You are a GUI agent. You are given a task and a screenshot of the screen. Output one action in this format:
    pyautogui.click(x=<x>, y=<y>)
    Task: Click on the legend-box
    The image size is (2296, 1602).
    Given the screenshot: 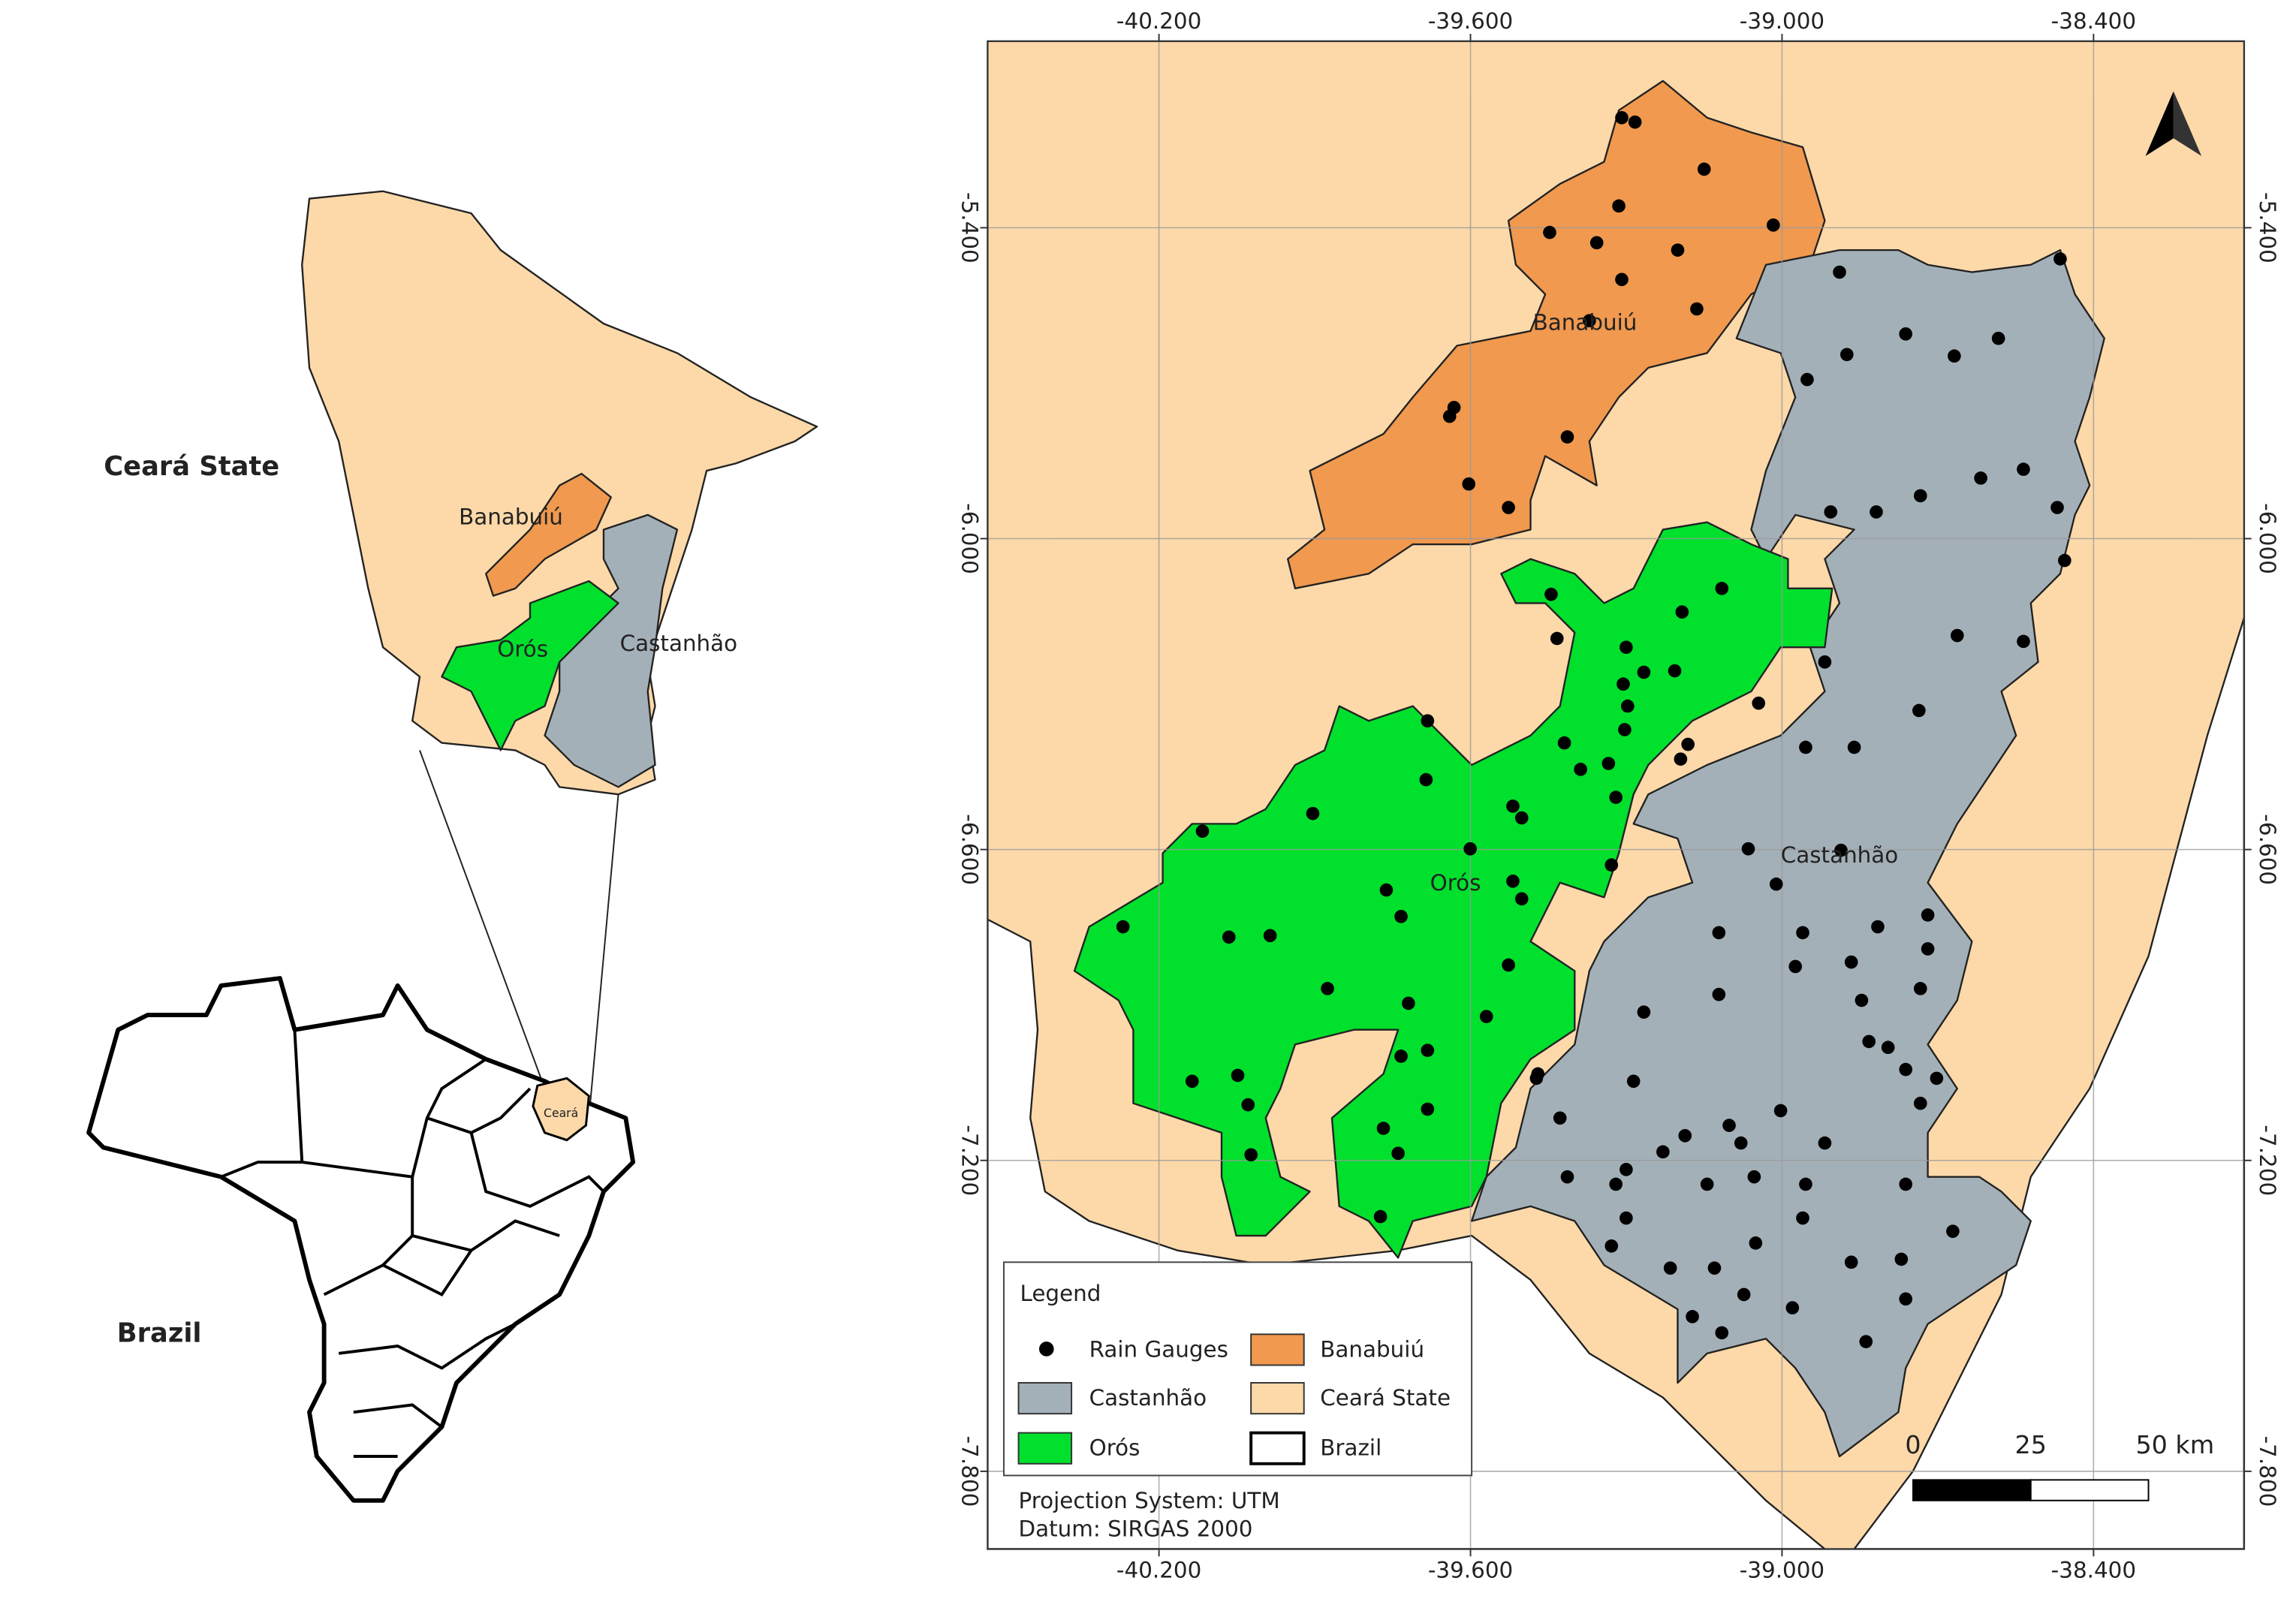 What is the action you would take?
    pyautogui.click(x=1237, y=1369)
    